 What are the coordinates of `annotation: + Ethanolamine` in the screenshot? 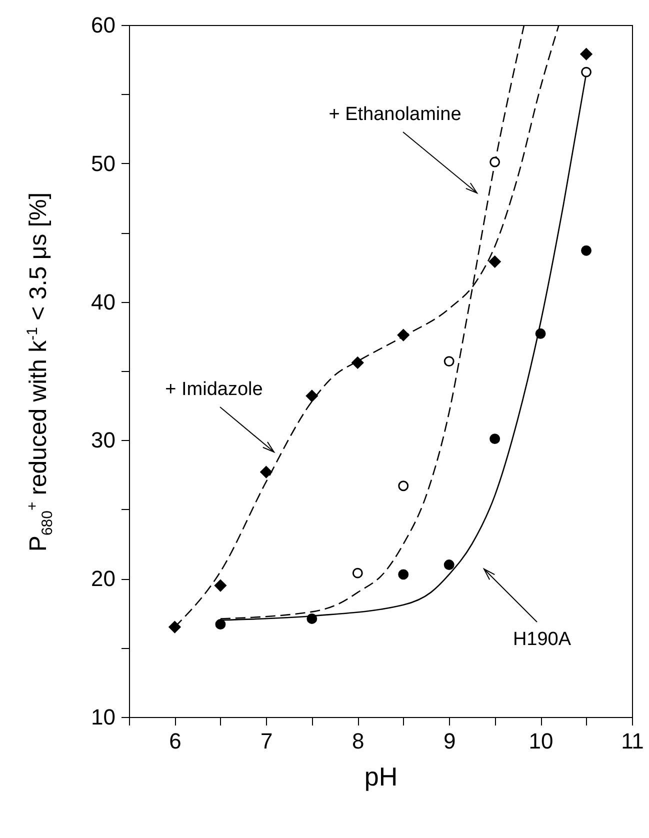 It's located at (395, 115).